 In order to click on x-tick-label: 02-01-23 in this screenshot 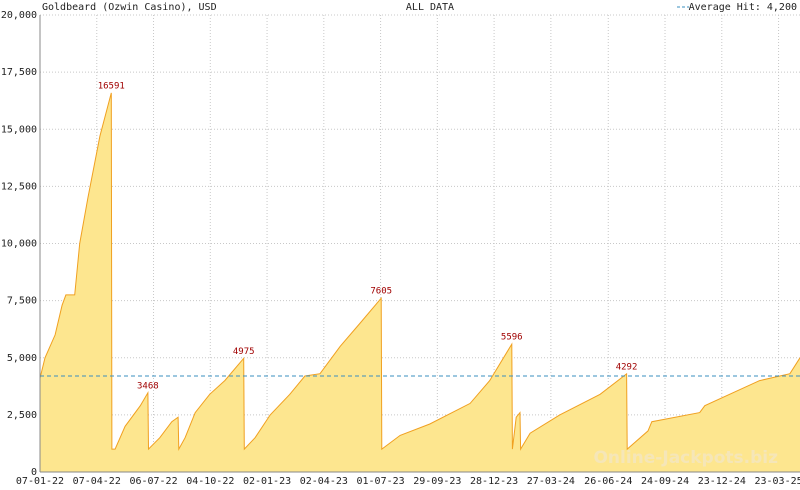, I will do `click(267, 481)`.